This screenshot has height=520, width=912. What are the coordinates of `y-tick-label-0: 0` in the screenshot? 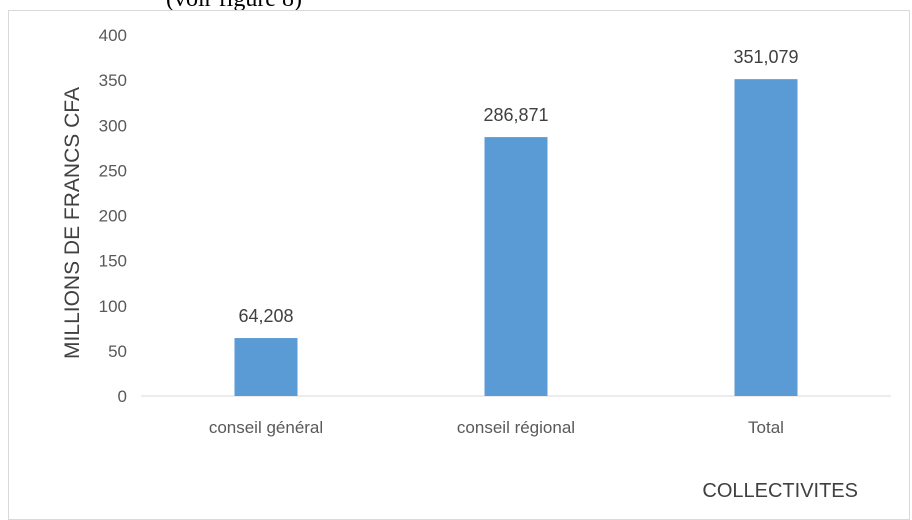 It's located at (122, 396).